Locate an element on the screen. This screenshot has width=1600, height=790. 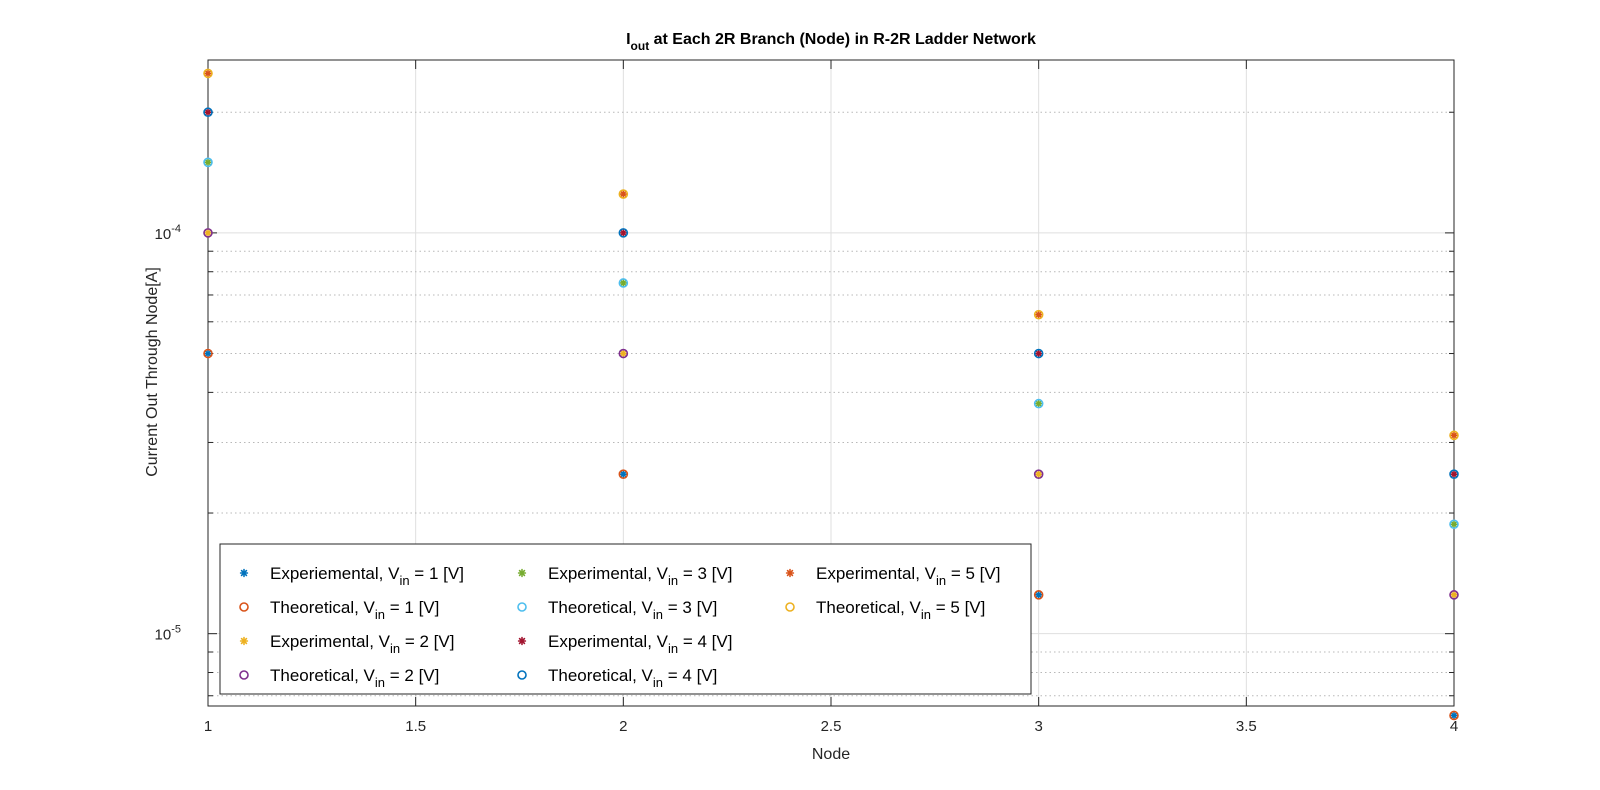
x-tick-label: 1 is located at coordinates (208, 726).